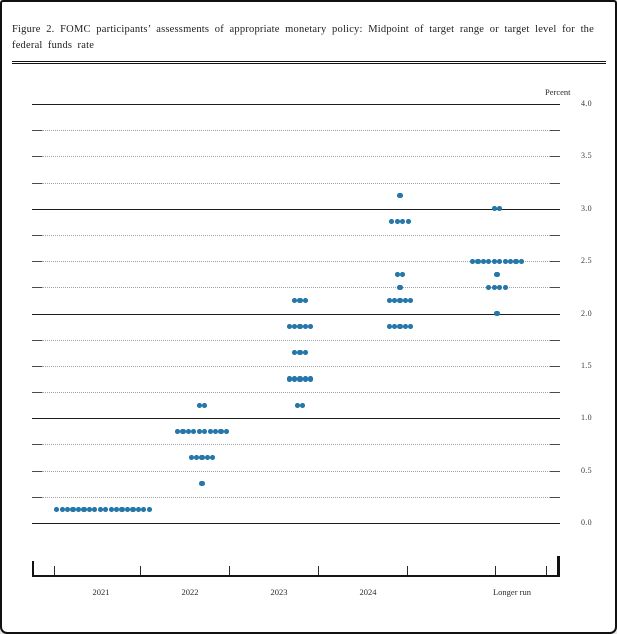 Image resolution: width=617 pixels, height=634 pixels. What do you see at coordinates (586, 208) in the screenshot?
I see `y-tick-label: 3.0` at bounding box center [586, 208].